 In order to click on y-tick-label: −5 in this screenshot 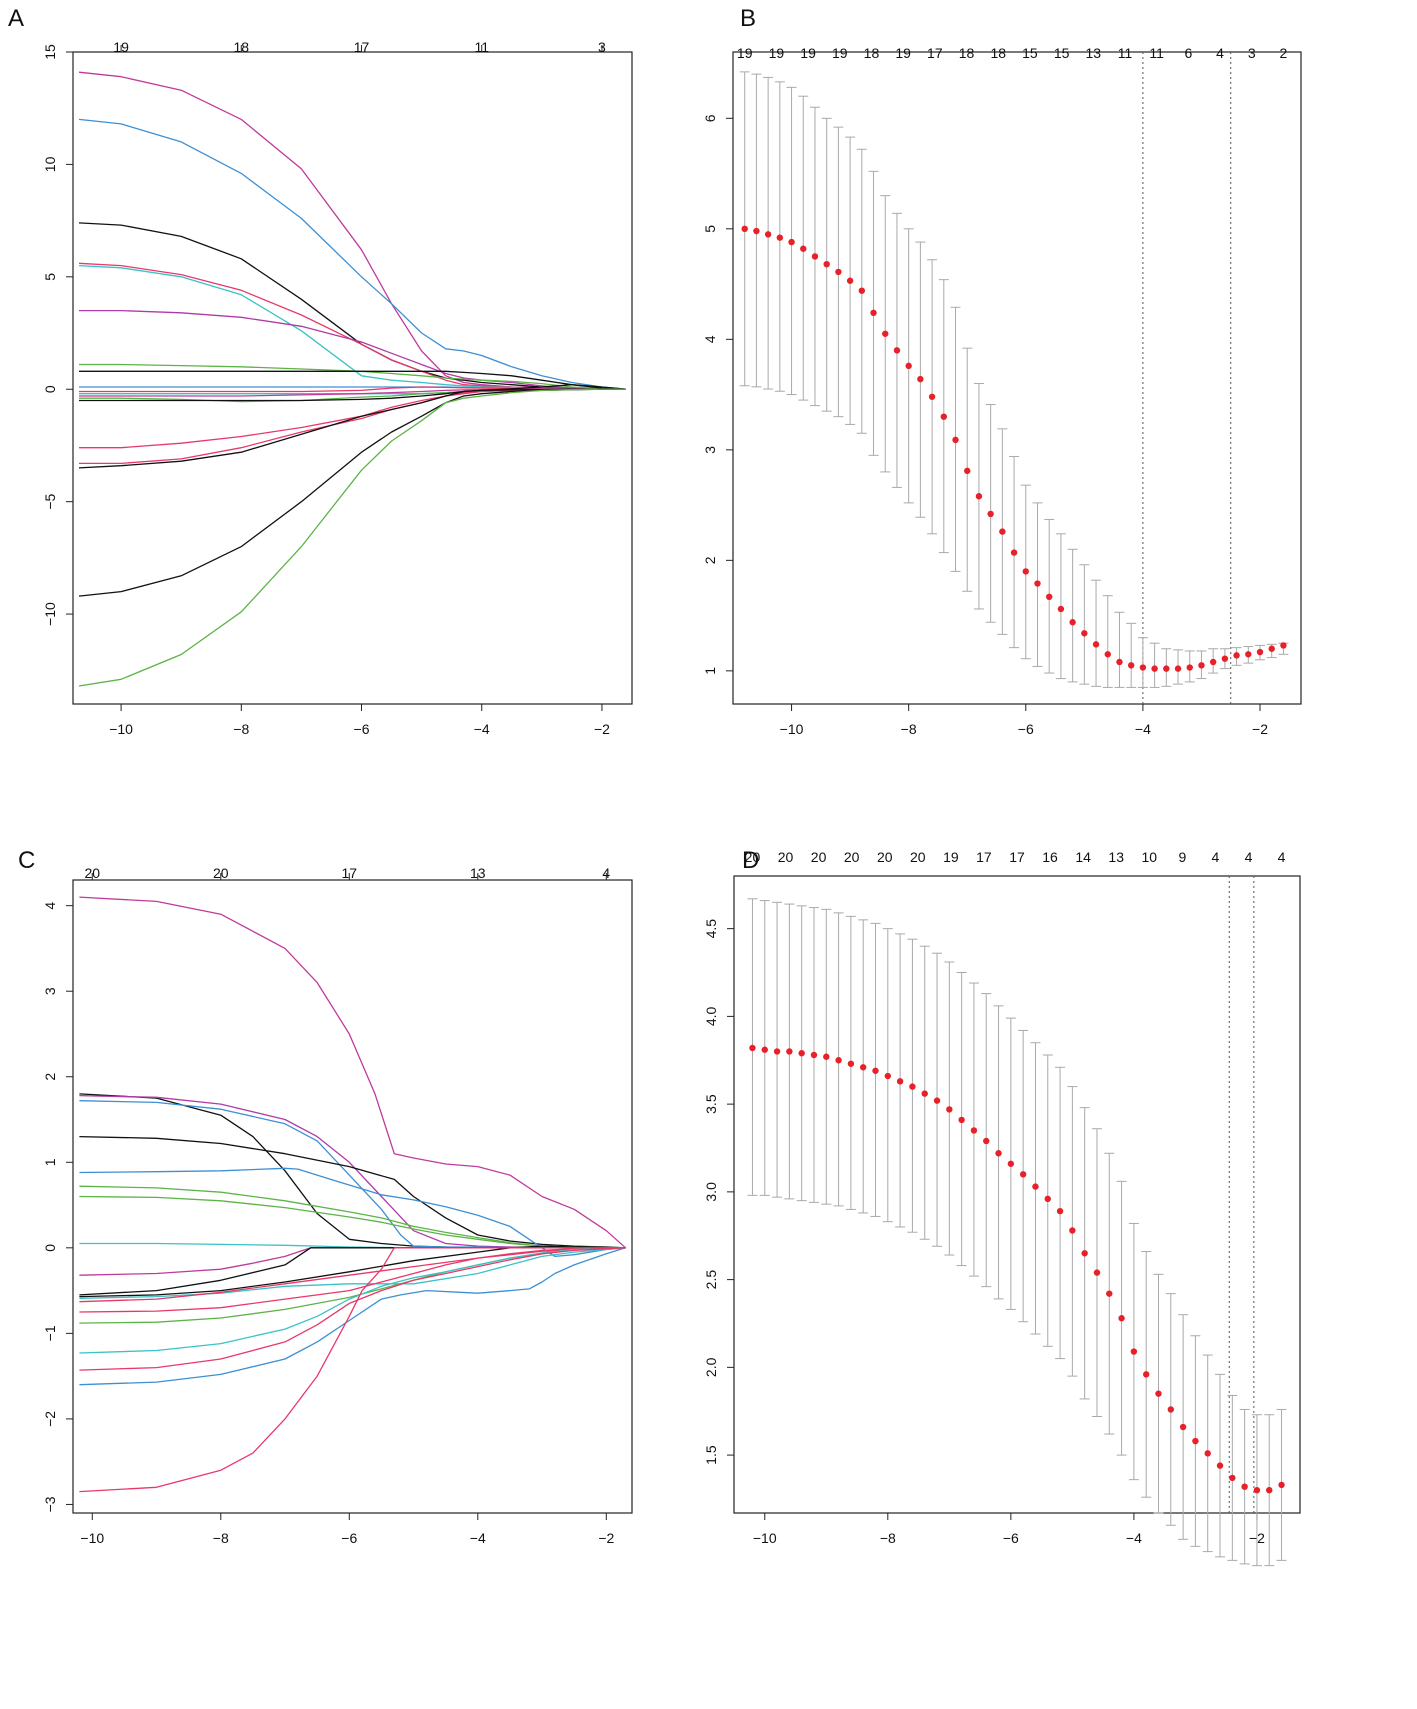, I will do `click(50, 501)`.